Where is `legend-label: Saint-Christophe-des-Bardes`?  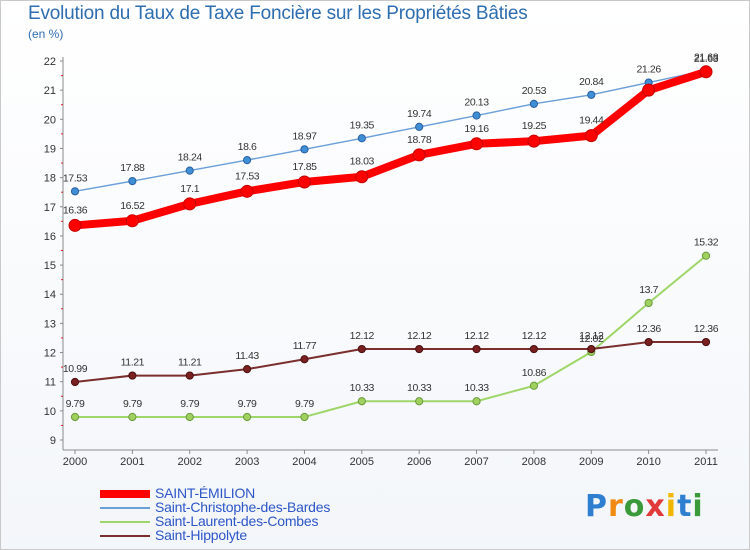 legend-label: Saint-Christophe-des-Bardes is located at coordinates (243, 507).